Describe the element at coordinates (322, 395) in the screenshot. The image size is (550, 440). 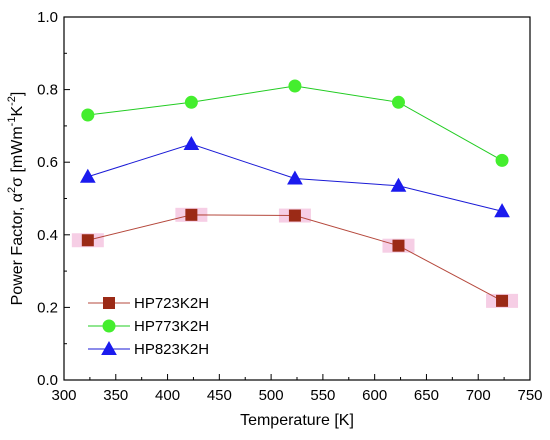
I see `x-tick-label: 550` at that location.